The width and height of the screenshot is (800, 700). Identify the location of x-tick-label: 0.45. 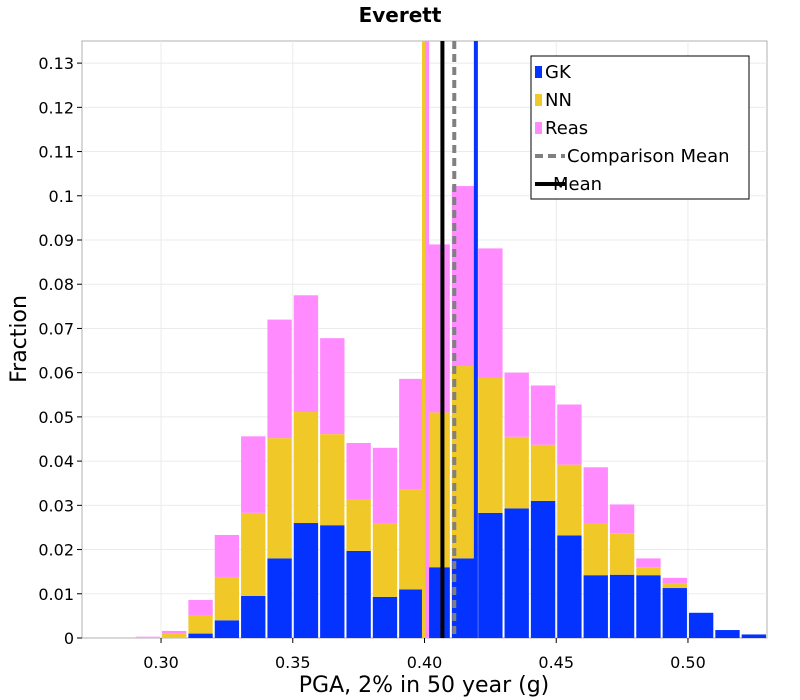
(556, 662).